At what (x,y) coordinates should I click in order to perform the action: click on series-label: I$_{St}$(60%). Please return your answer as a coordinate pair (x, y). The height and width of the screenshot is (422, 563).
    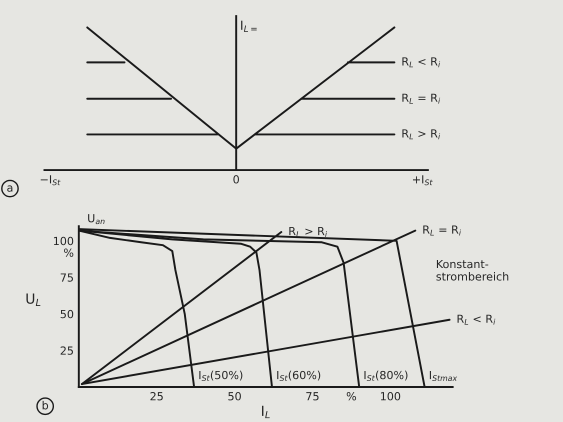
    Looking at the image, I should click on (298, 376).